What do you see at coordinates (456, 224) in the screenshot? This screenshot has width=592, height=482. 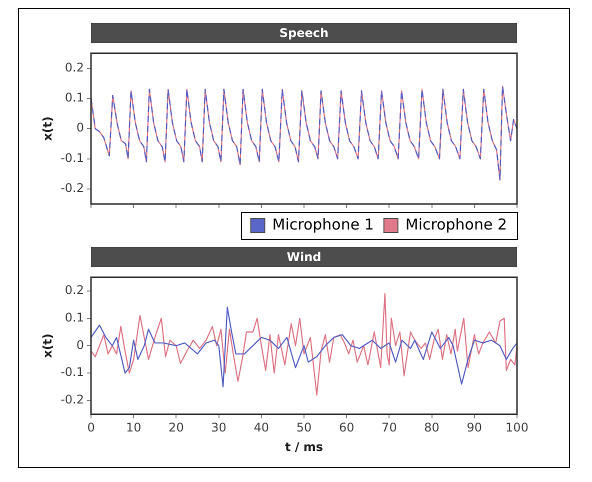 I see `legend-label: Microphone 2` at bounding box center [456, 224].